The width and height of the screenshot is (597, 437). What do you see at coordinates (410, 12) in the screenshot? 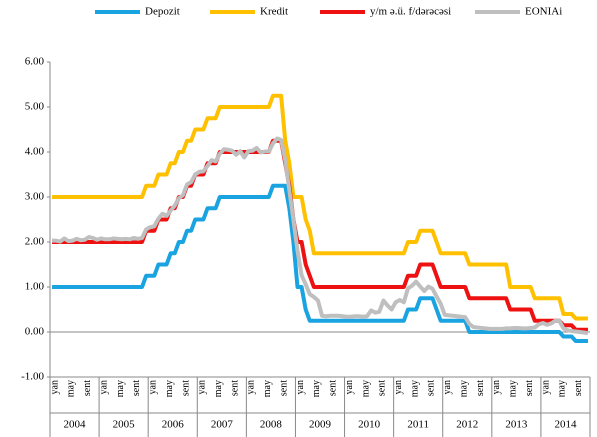
I see `legend-label: y/m ə.ü. f/dərəcəsi` at bounding box center [410, 12].